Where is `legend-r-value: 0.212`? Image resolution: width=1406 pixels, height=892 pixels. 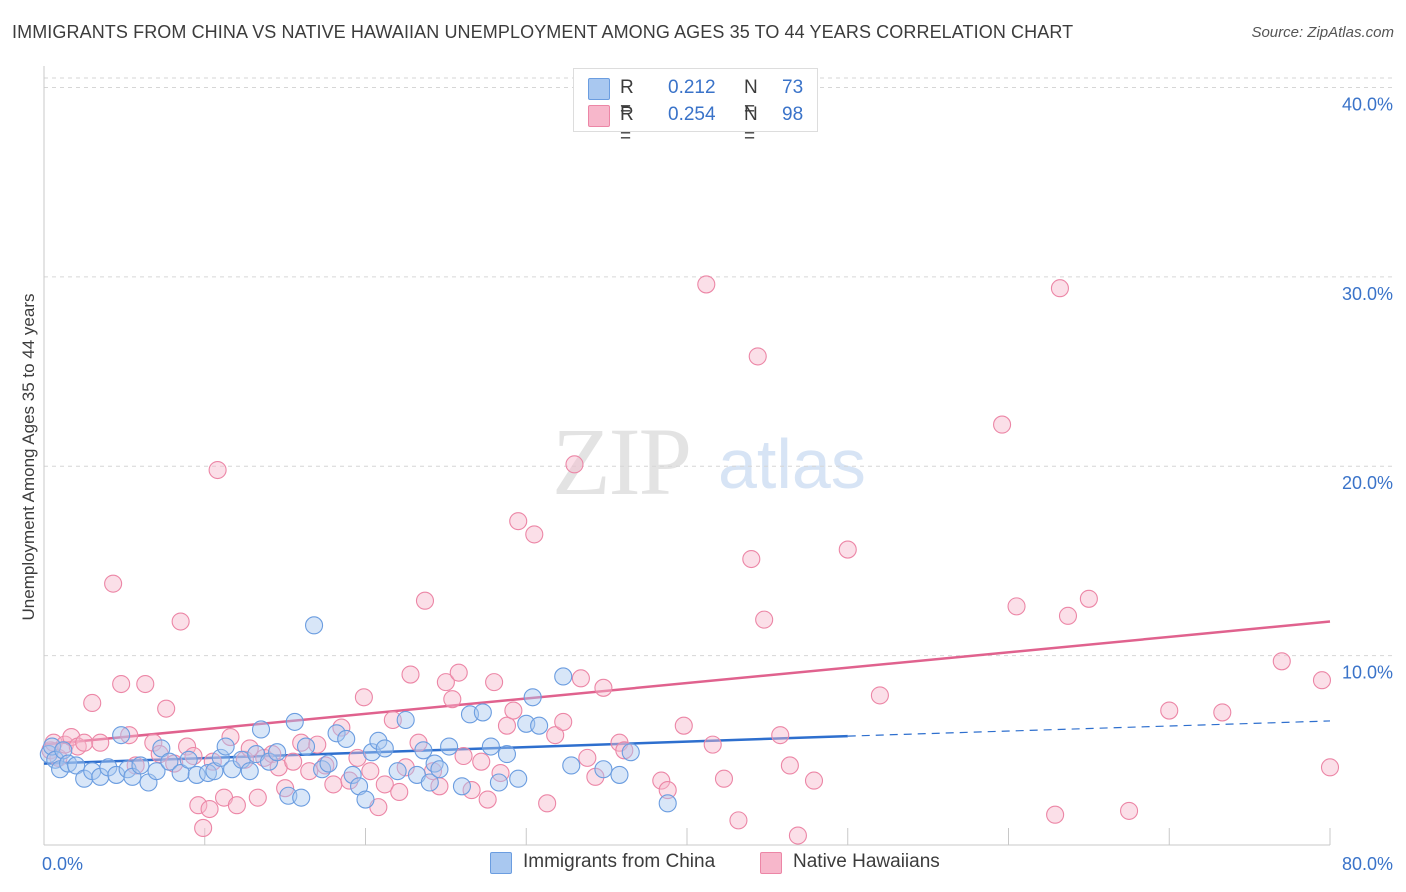 legend-r-value: 0.212 is located at coordinates (692, 87).